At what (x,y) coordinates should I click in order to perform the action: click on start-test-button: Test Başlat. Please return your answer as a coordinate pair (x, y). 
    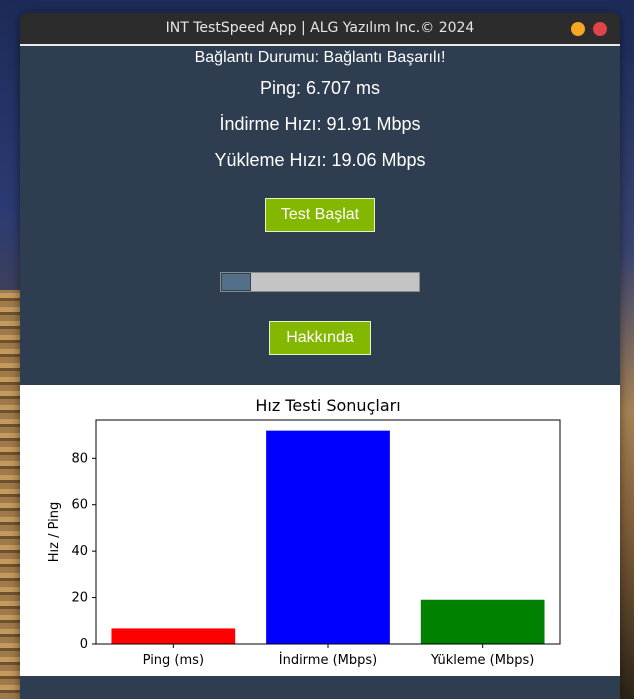
    Looking at the image, I should click on (320, 215).